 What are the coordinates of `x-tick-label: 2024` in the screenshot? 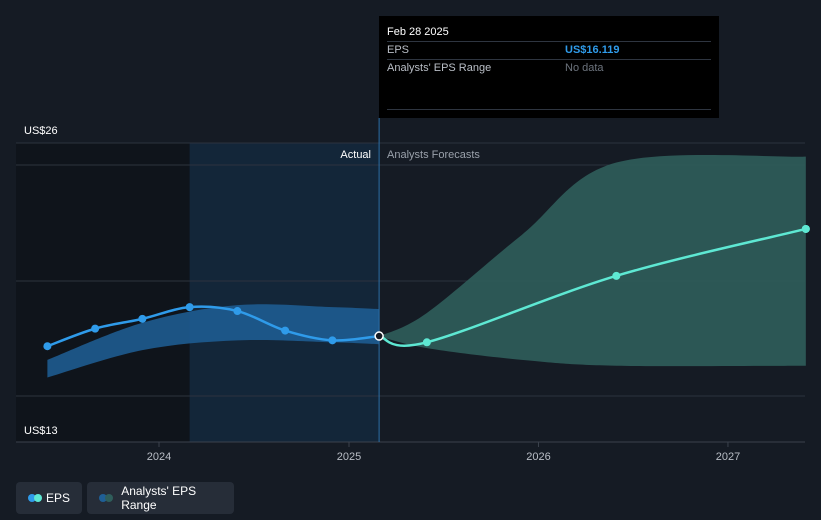 It's located at (159, 457).